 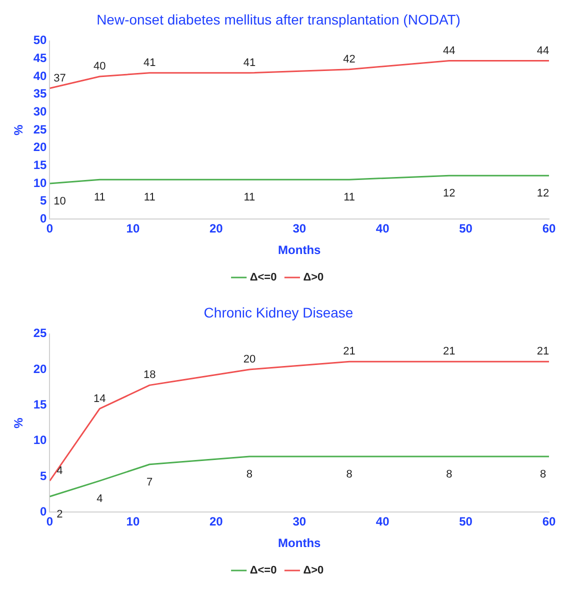 What do you see at coordinates (279, 312) in the screenshot?
I see `chart-title: Chronic Kidney Disease` at bounding box center [279, 312].